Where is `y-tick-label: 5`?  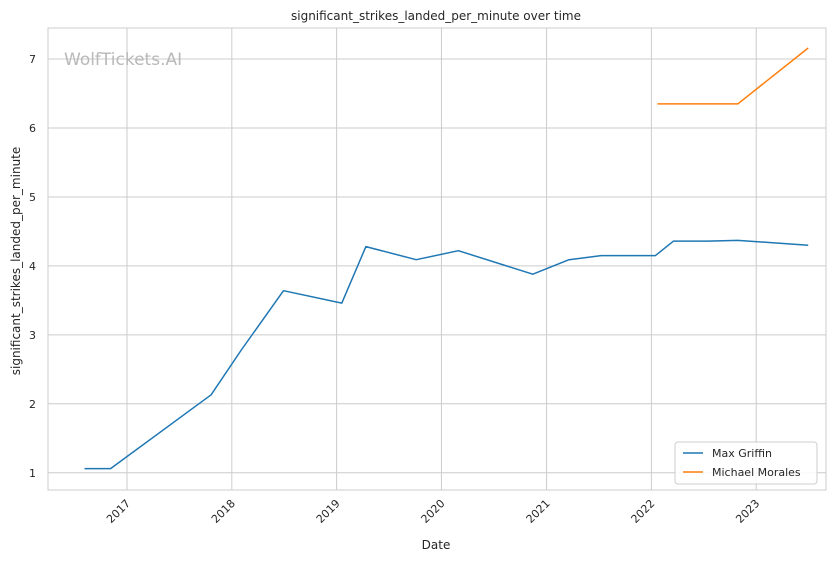 y-tick-label: 5 is located at coordinates (32, 197).